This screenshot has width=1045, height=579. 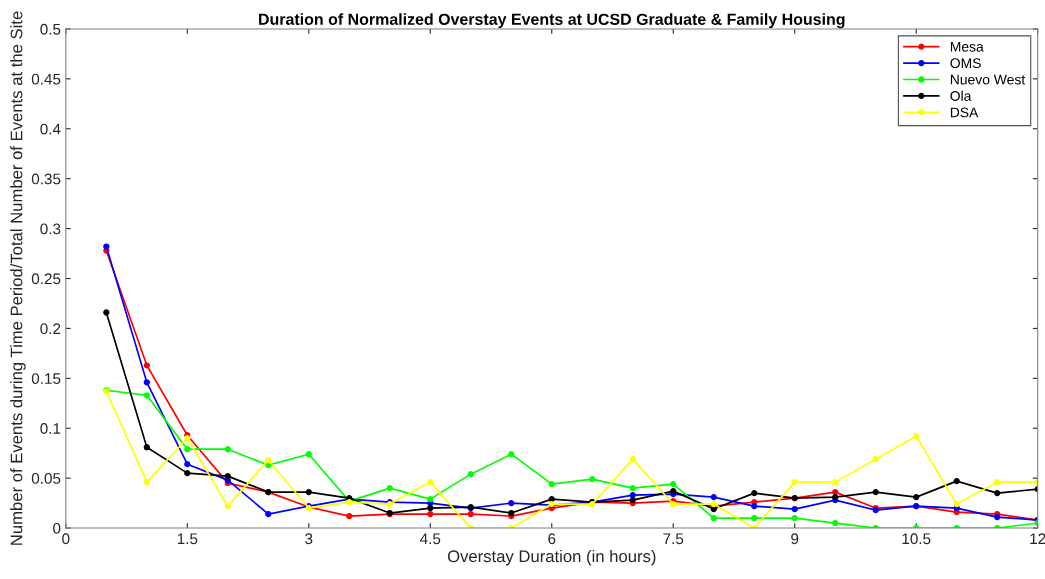 What do you see at coordinates (187, 539) in the screenshot?
I see `x-tick-label: 1.5` at bounding box center [187, 539].